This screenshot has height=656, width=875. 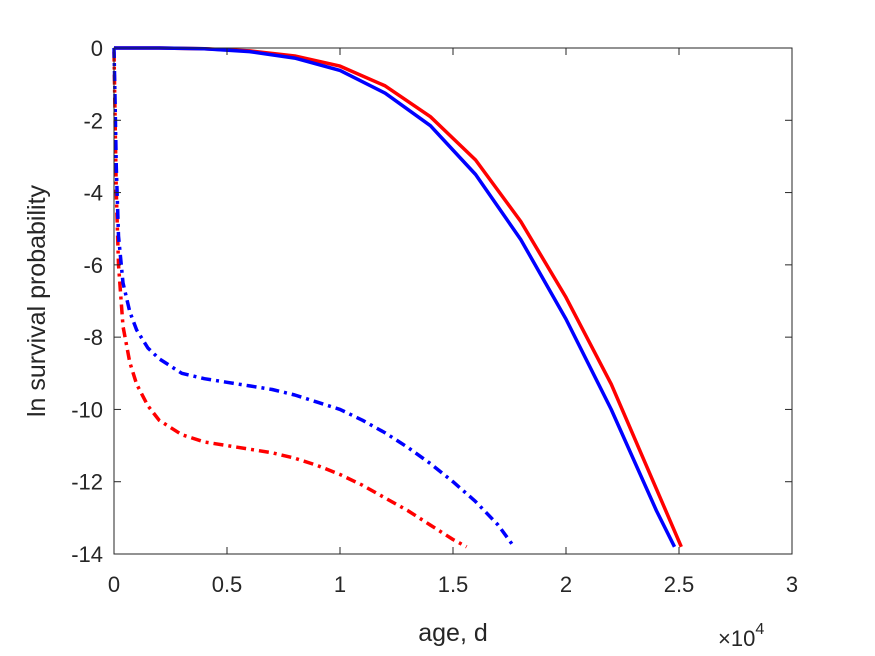 What do you see at coordinates (93, 337) in the screenshot?
I see `y-tick-label: -8` at bounding box center [93, 337].